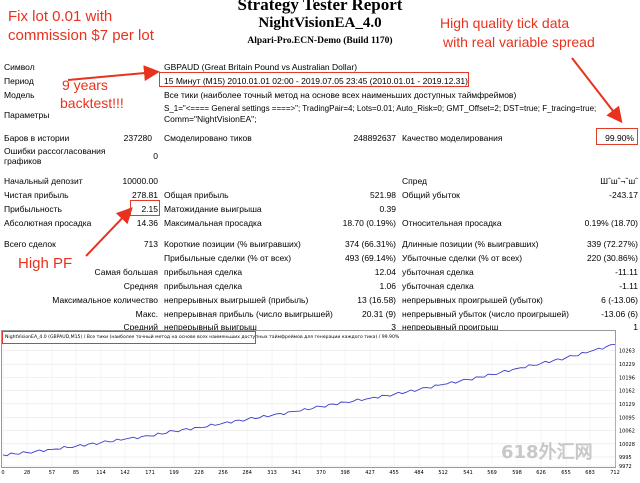 The image size is (640, 483). I want to click on arrow-pf-to-value, so click(109, 232).